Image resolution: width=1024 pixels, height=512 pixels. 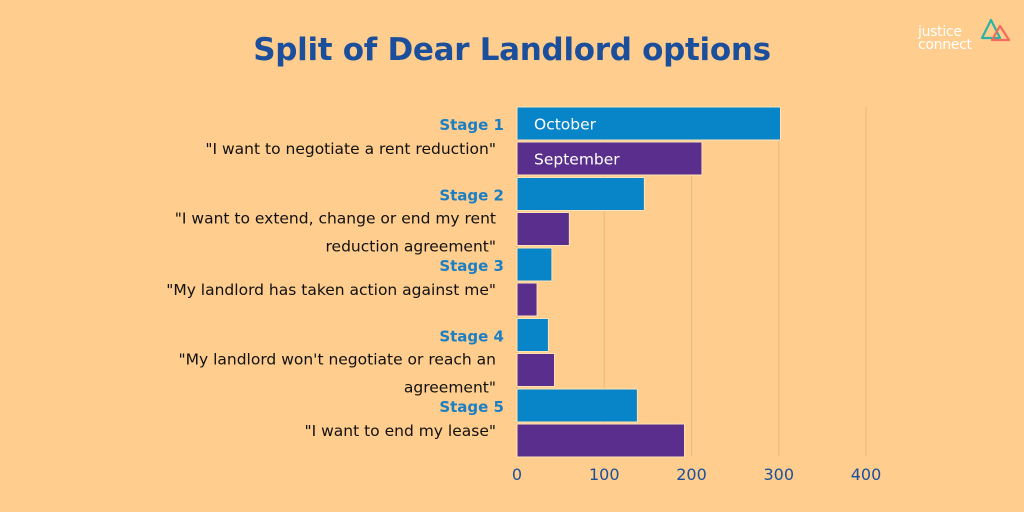 I want to click on legend-label-september: September, so click(x=577, y=160).